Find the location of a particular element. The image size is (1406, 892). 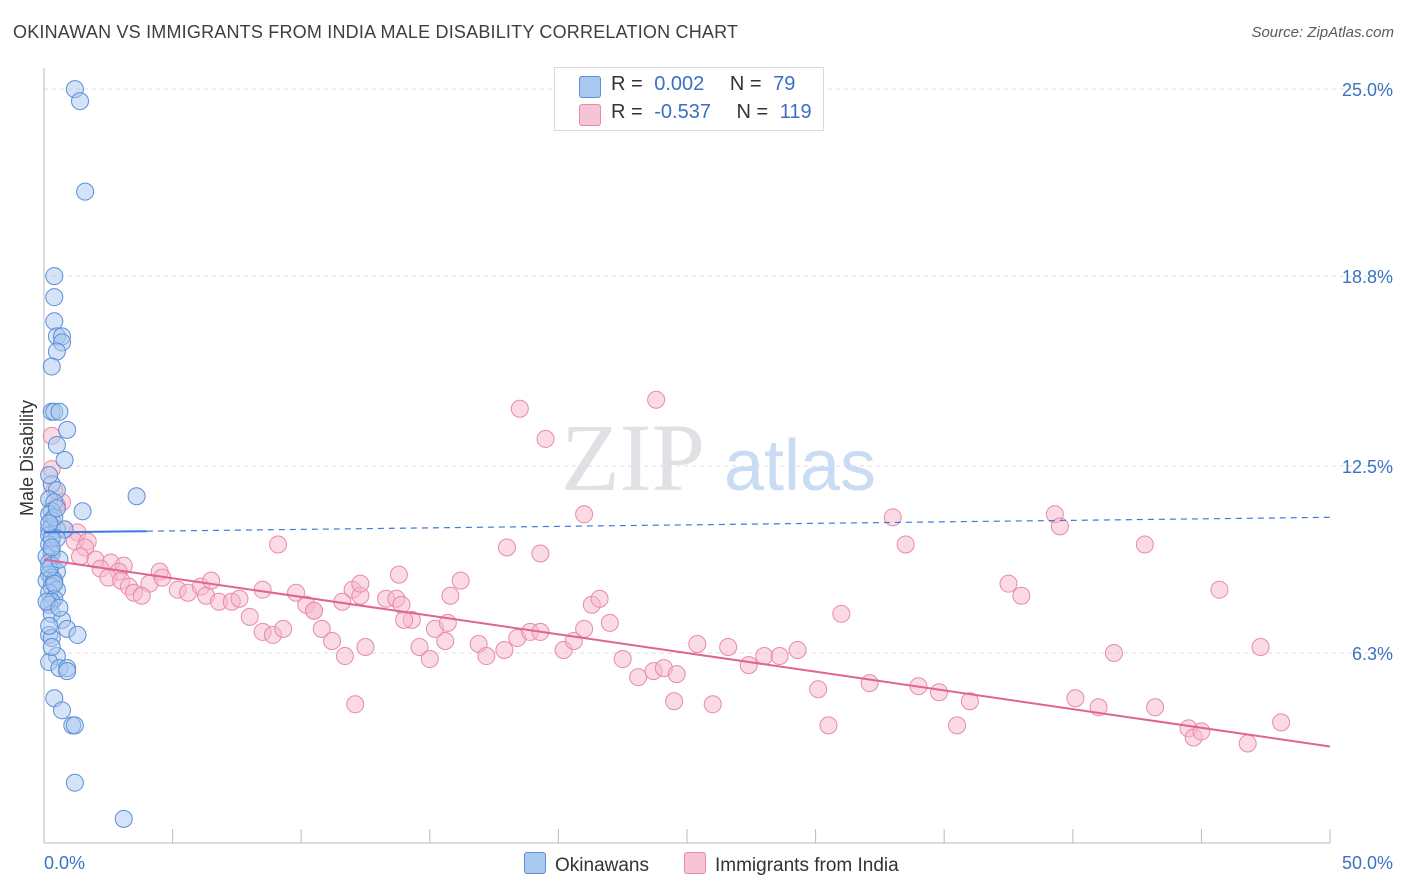

watermark-atlas: atlas is located at coordinates (800, 466).